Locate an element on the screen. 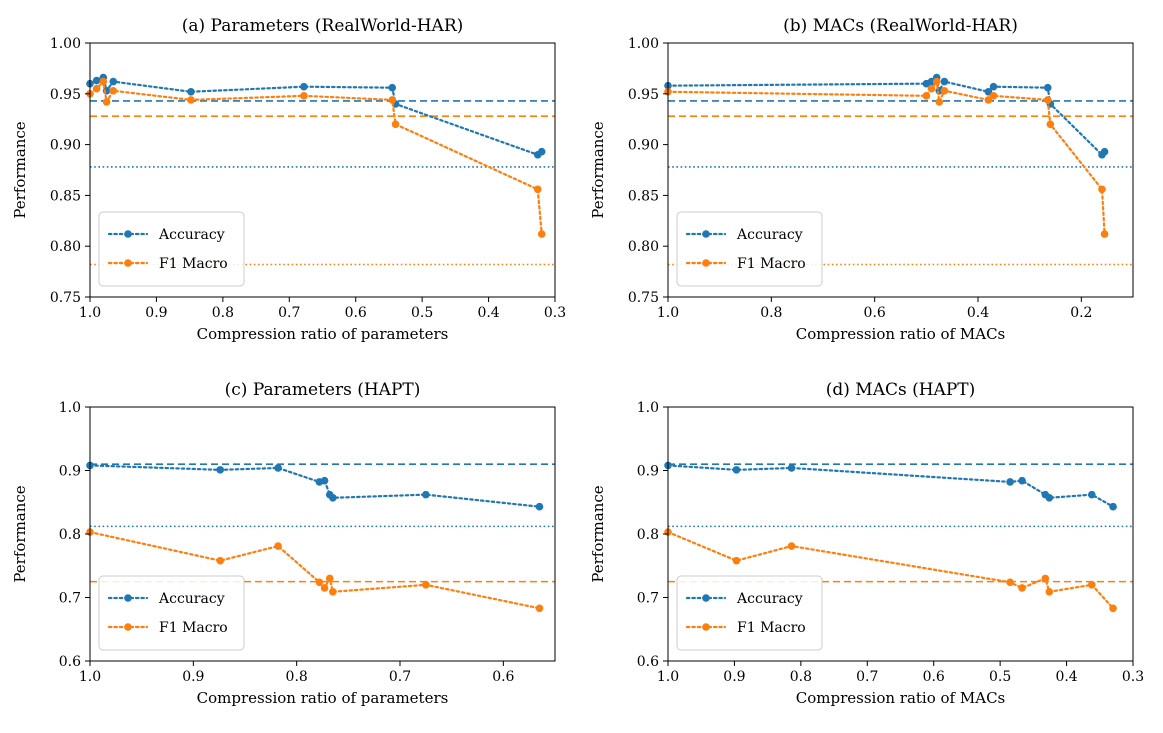  x-tick-label: 0.5 is located at coordinates (1000, 677).